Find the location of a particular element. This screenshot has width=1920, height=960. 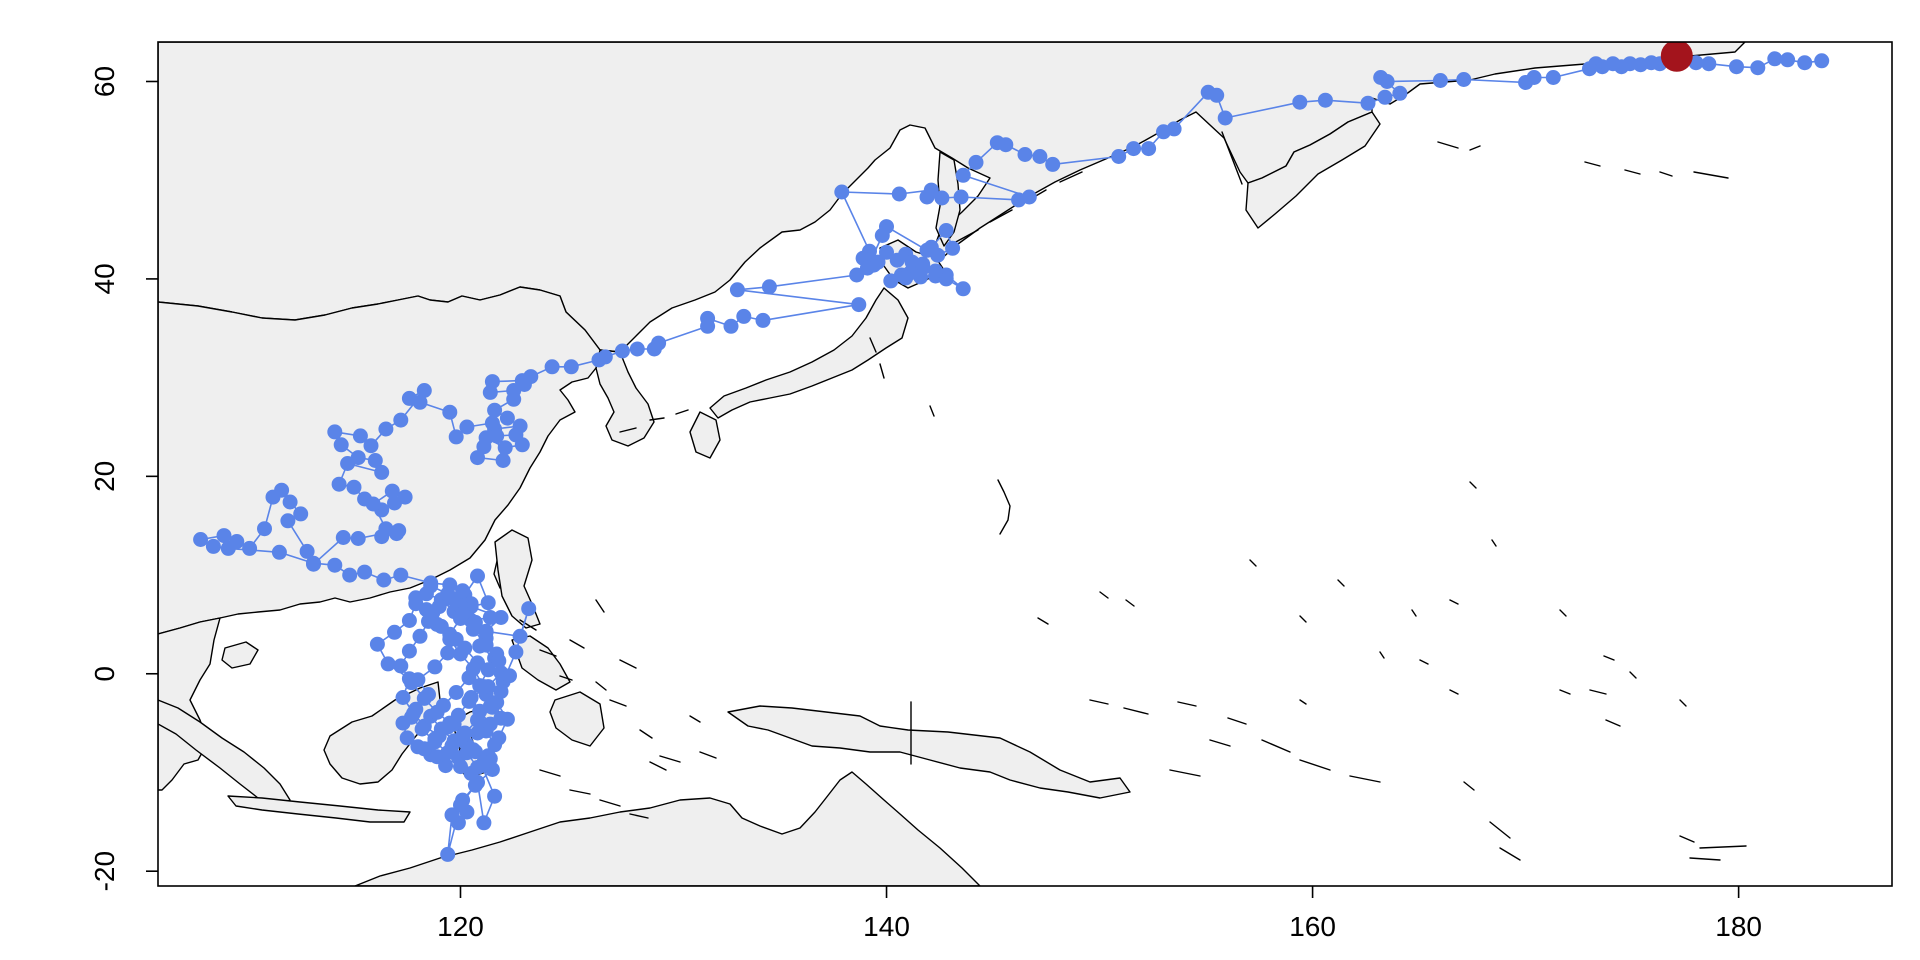

current-position-marker is located at coordinates (1676, 57).